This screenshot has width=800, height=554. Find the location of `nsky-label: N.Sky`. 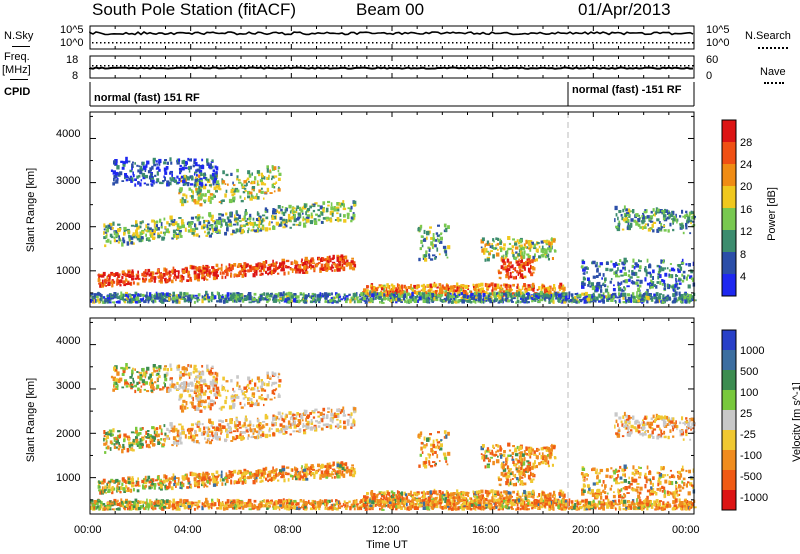

nsky-label: N.Sky is located at coordinates (19, 36).